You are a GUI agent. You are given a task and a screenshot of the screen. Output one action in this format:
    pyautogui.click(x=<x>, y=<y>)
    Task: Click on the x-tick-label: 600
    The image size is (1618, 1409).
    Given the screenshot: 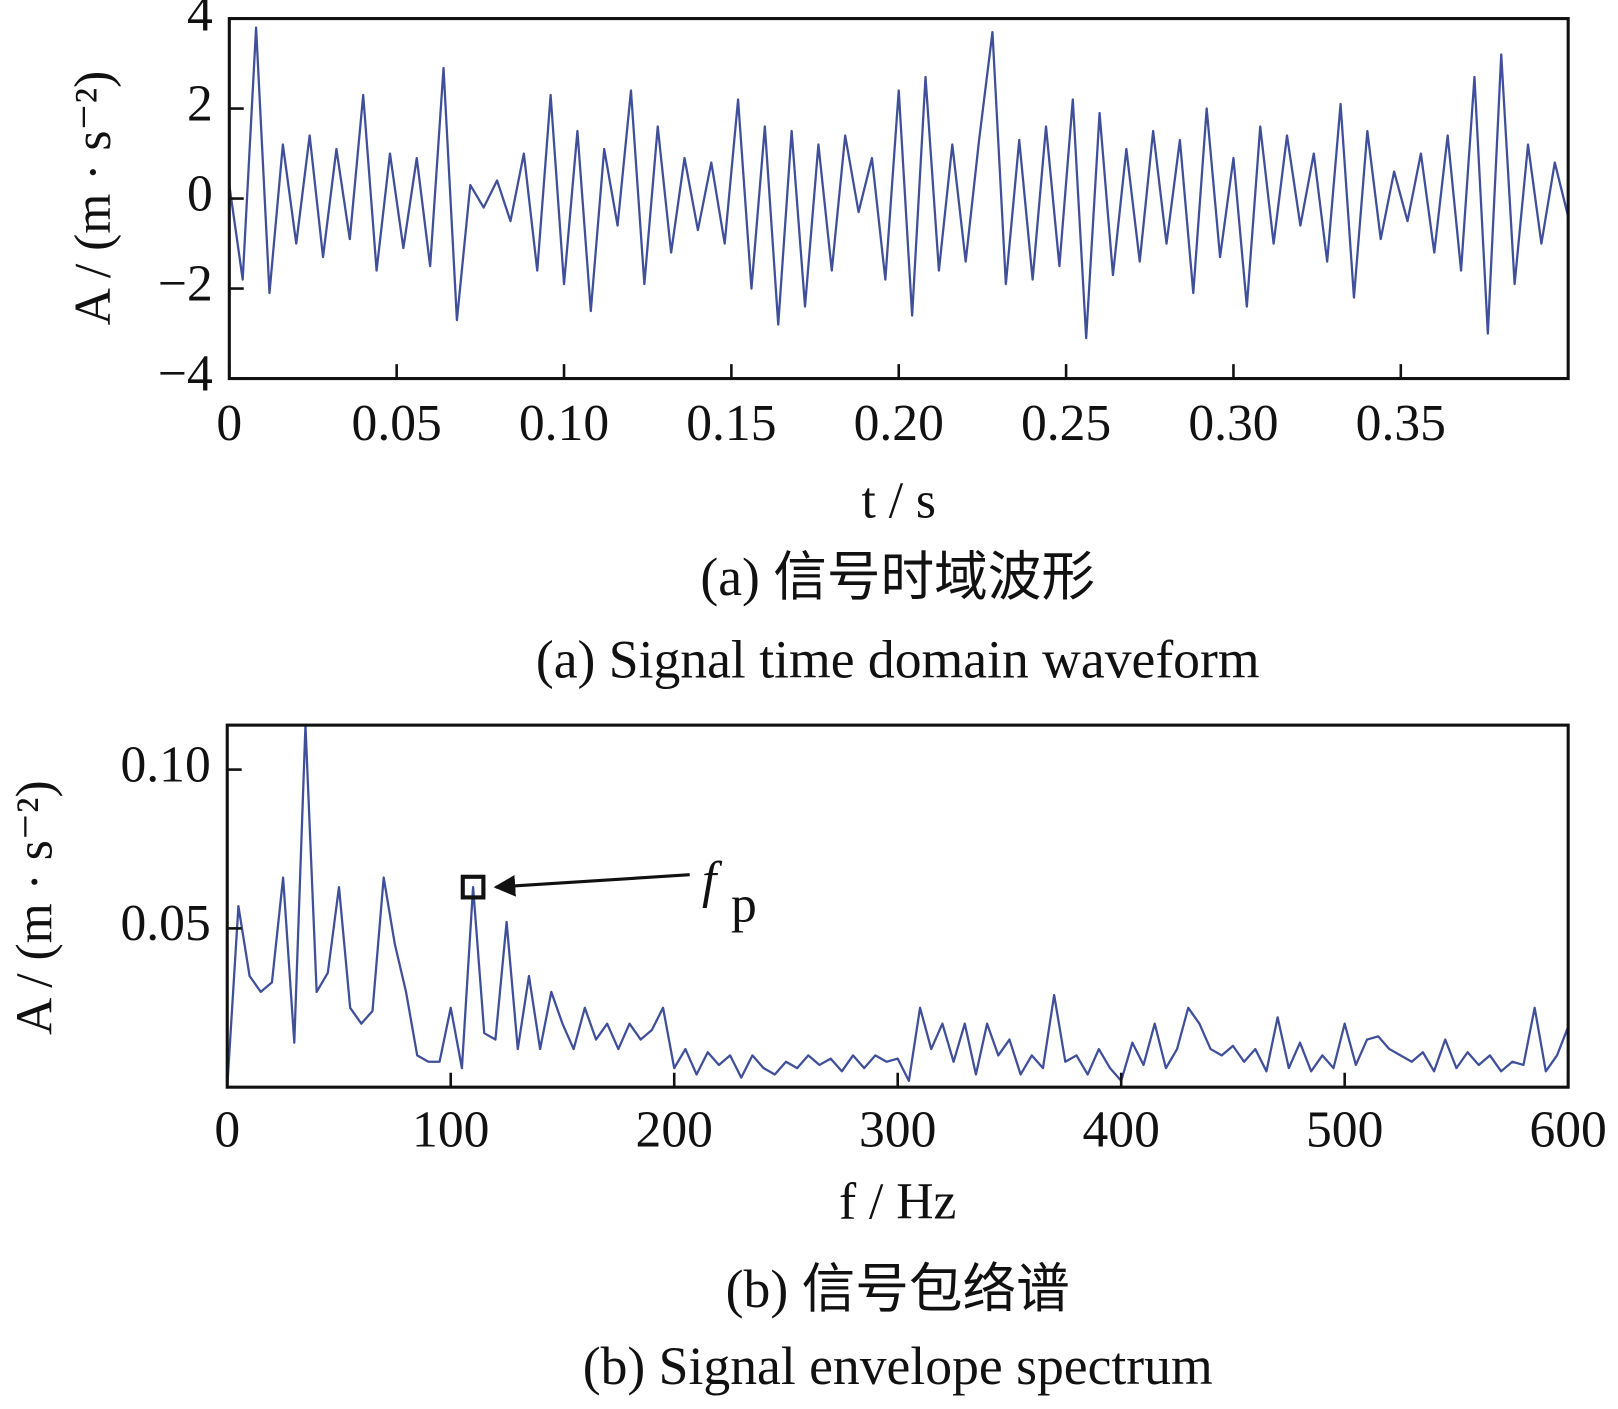 What is the action you would take?
    pyautogui.click(x=1567, y=1129)
    